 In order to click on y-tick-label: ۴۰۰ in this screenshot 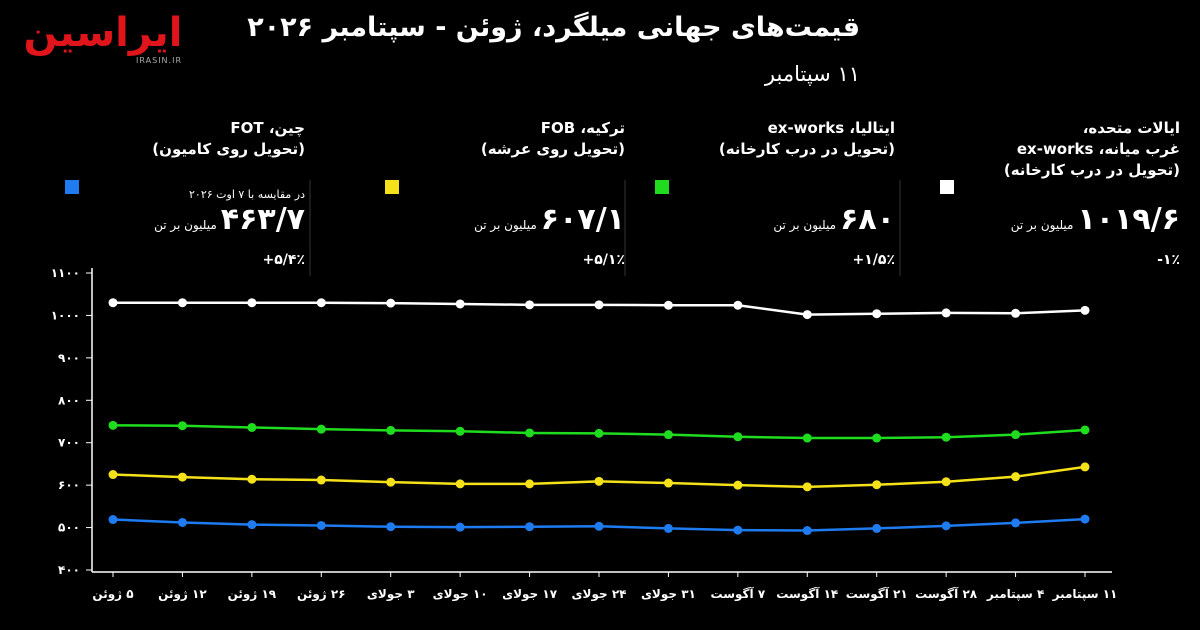, I will do `click(69, 570)`.